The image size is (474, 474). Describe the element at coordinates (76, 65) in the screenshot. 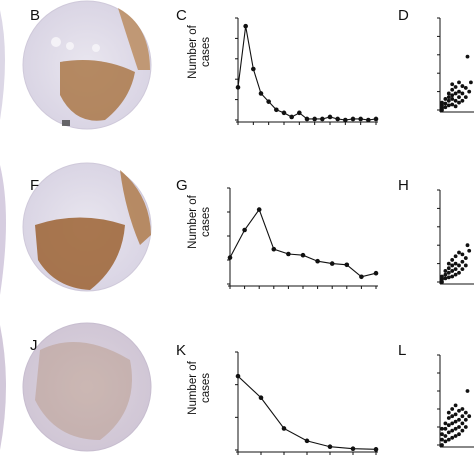

I see `panel-b-tissue-image: B` at that location.